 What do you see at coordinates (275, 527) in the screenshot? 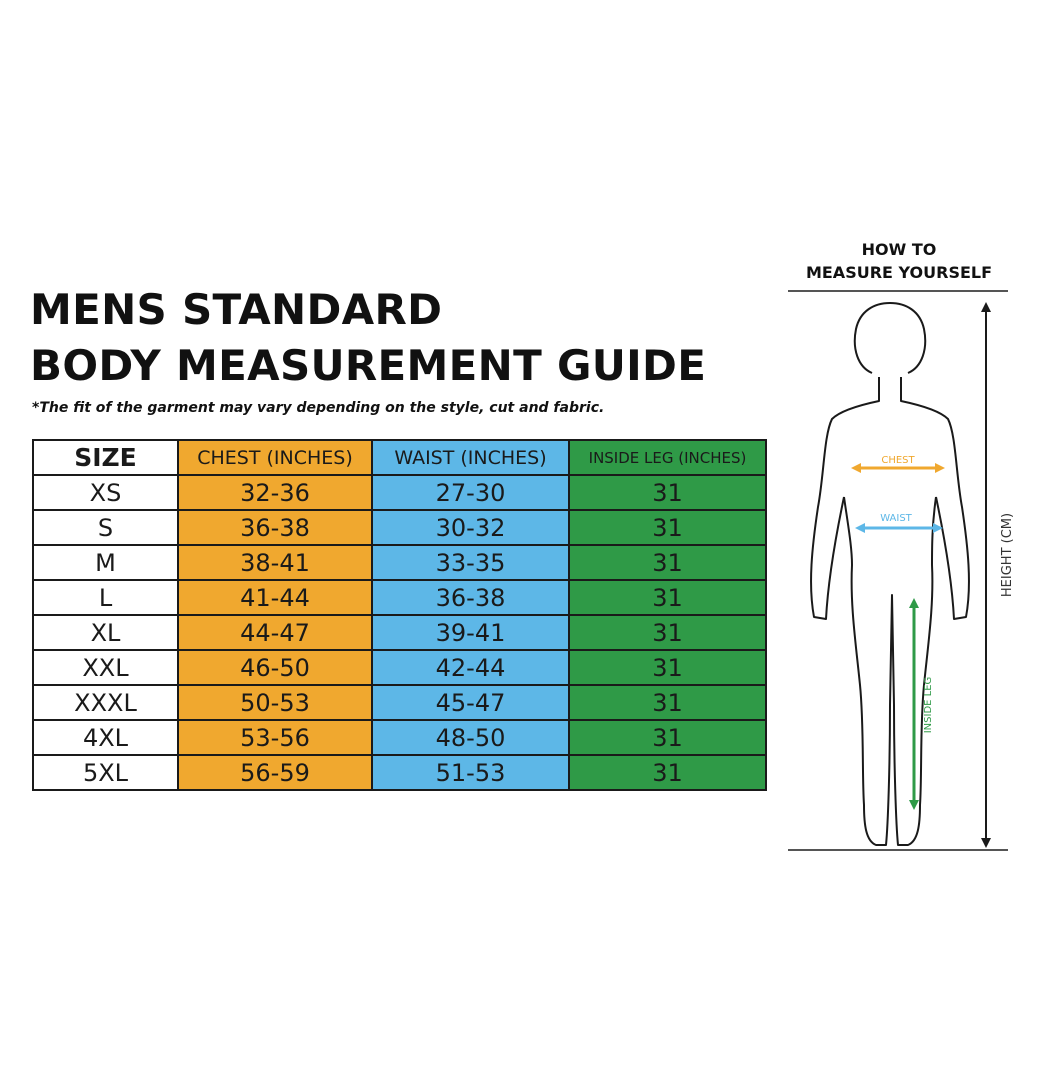
I see `chest-cell: 36-38` at bounding box center [275, 527].